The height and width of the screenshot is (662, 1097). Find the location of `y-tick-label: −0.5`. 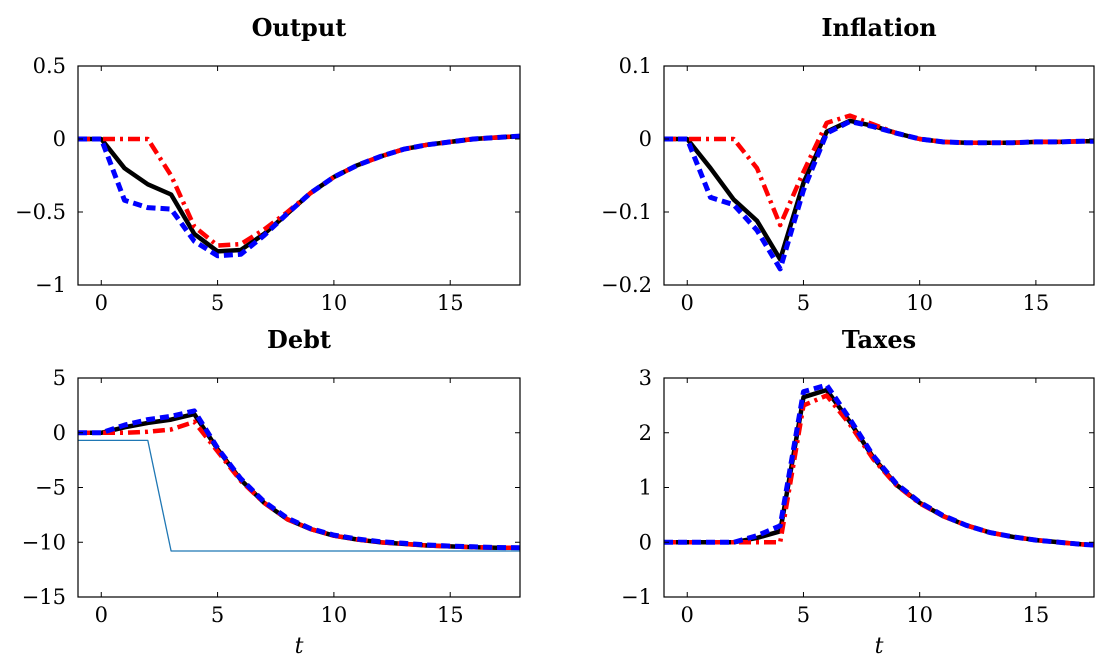

y-tick-label: −0.5 is located at coordinates (40, 212).